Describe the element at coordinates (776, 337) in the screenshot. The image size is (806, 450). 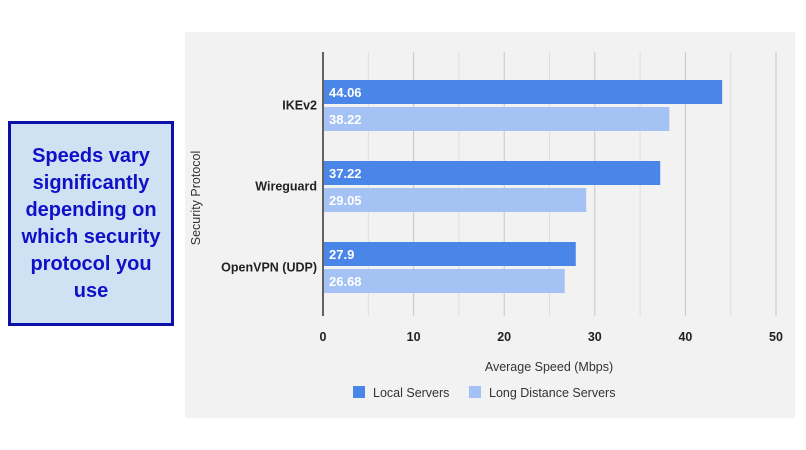
I see `x-tick-label: 50` at that location.